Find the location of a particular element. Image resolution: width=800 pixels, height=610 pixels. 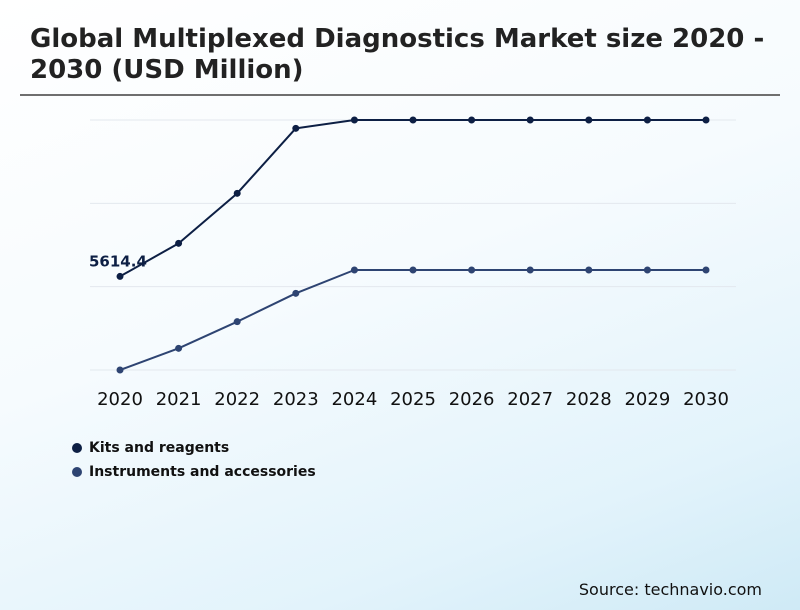

legend-item-instruments: Instruments and accessories is located at coordinates (194, 472).